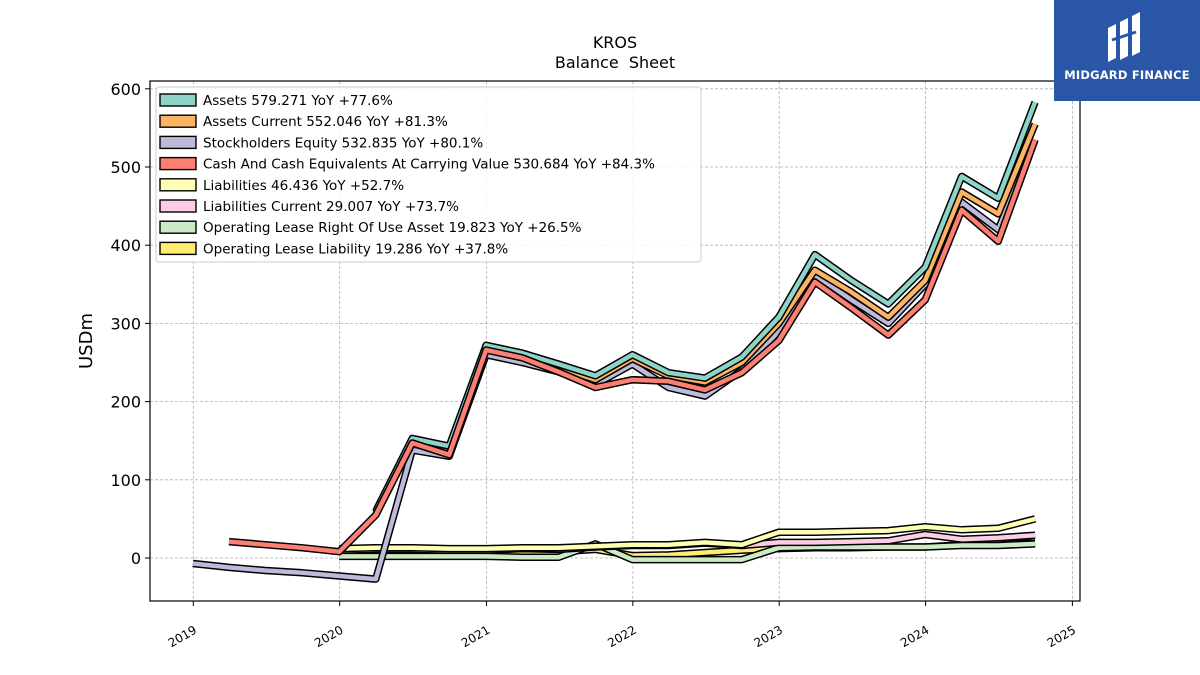 This screenshot has height=675, width=1200. I want to click on x-tick-label: 2020, so click(328, 636).